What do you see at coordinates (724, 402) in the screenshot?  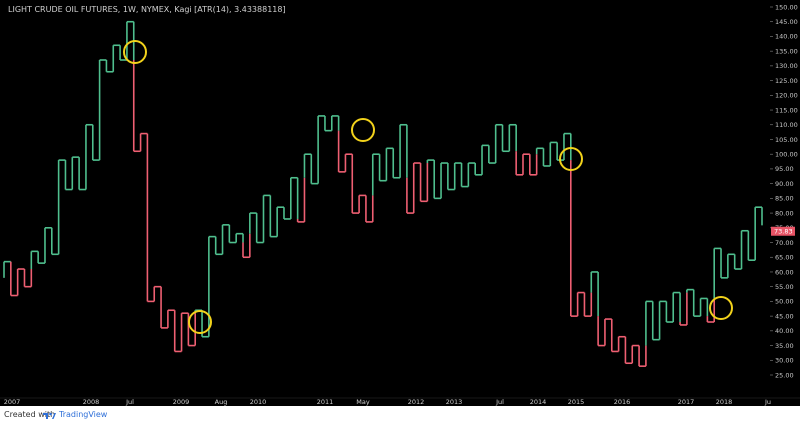 I see `x-tick-label: 2018` at bounding box center [724, 402].